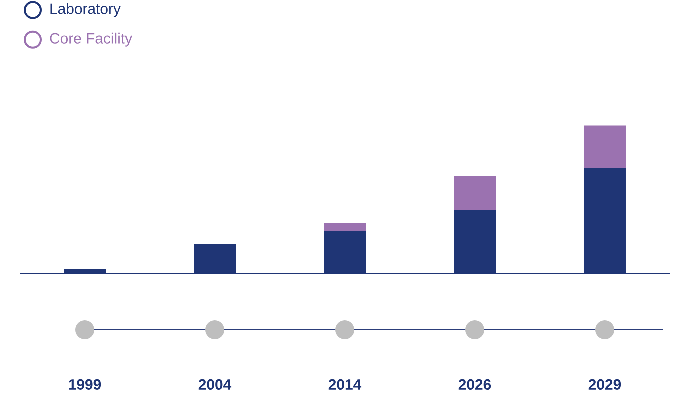  Describe the element at coordinates (91, 40) in the screenshot. I see `legend-label: Core Facility` at that location.